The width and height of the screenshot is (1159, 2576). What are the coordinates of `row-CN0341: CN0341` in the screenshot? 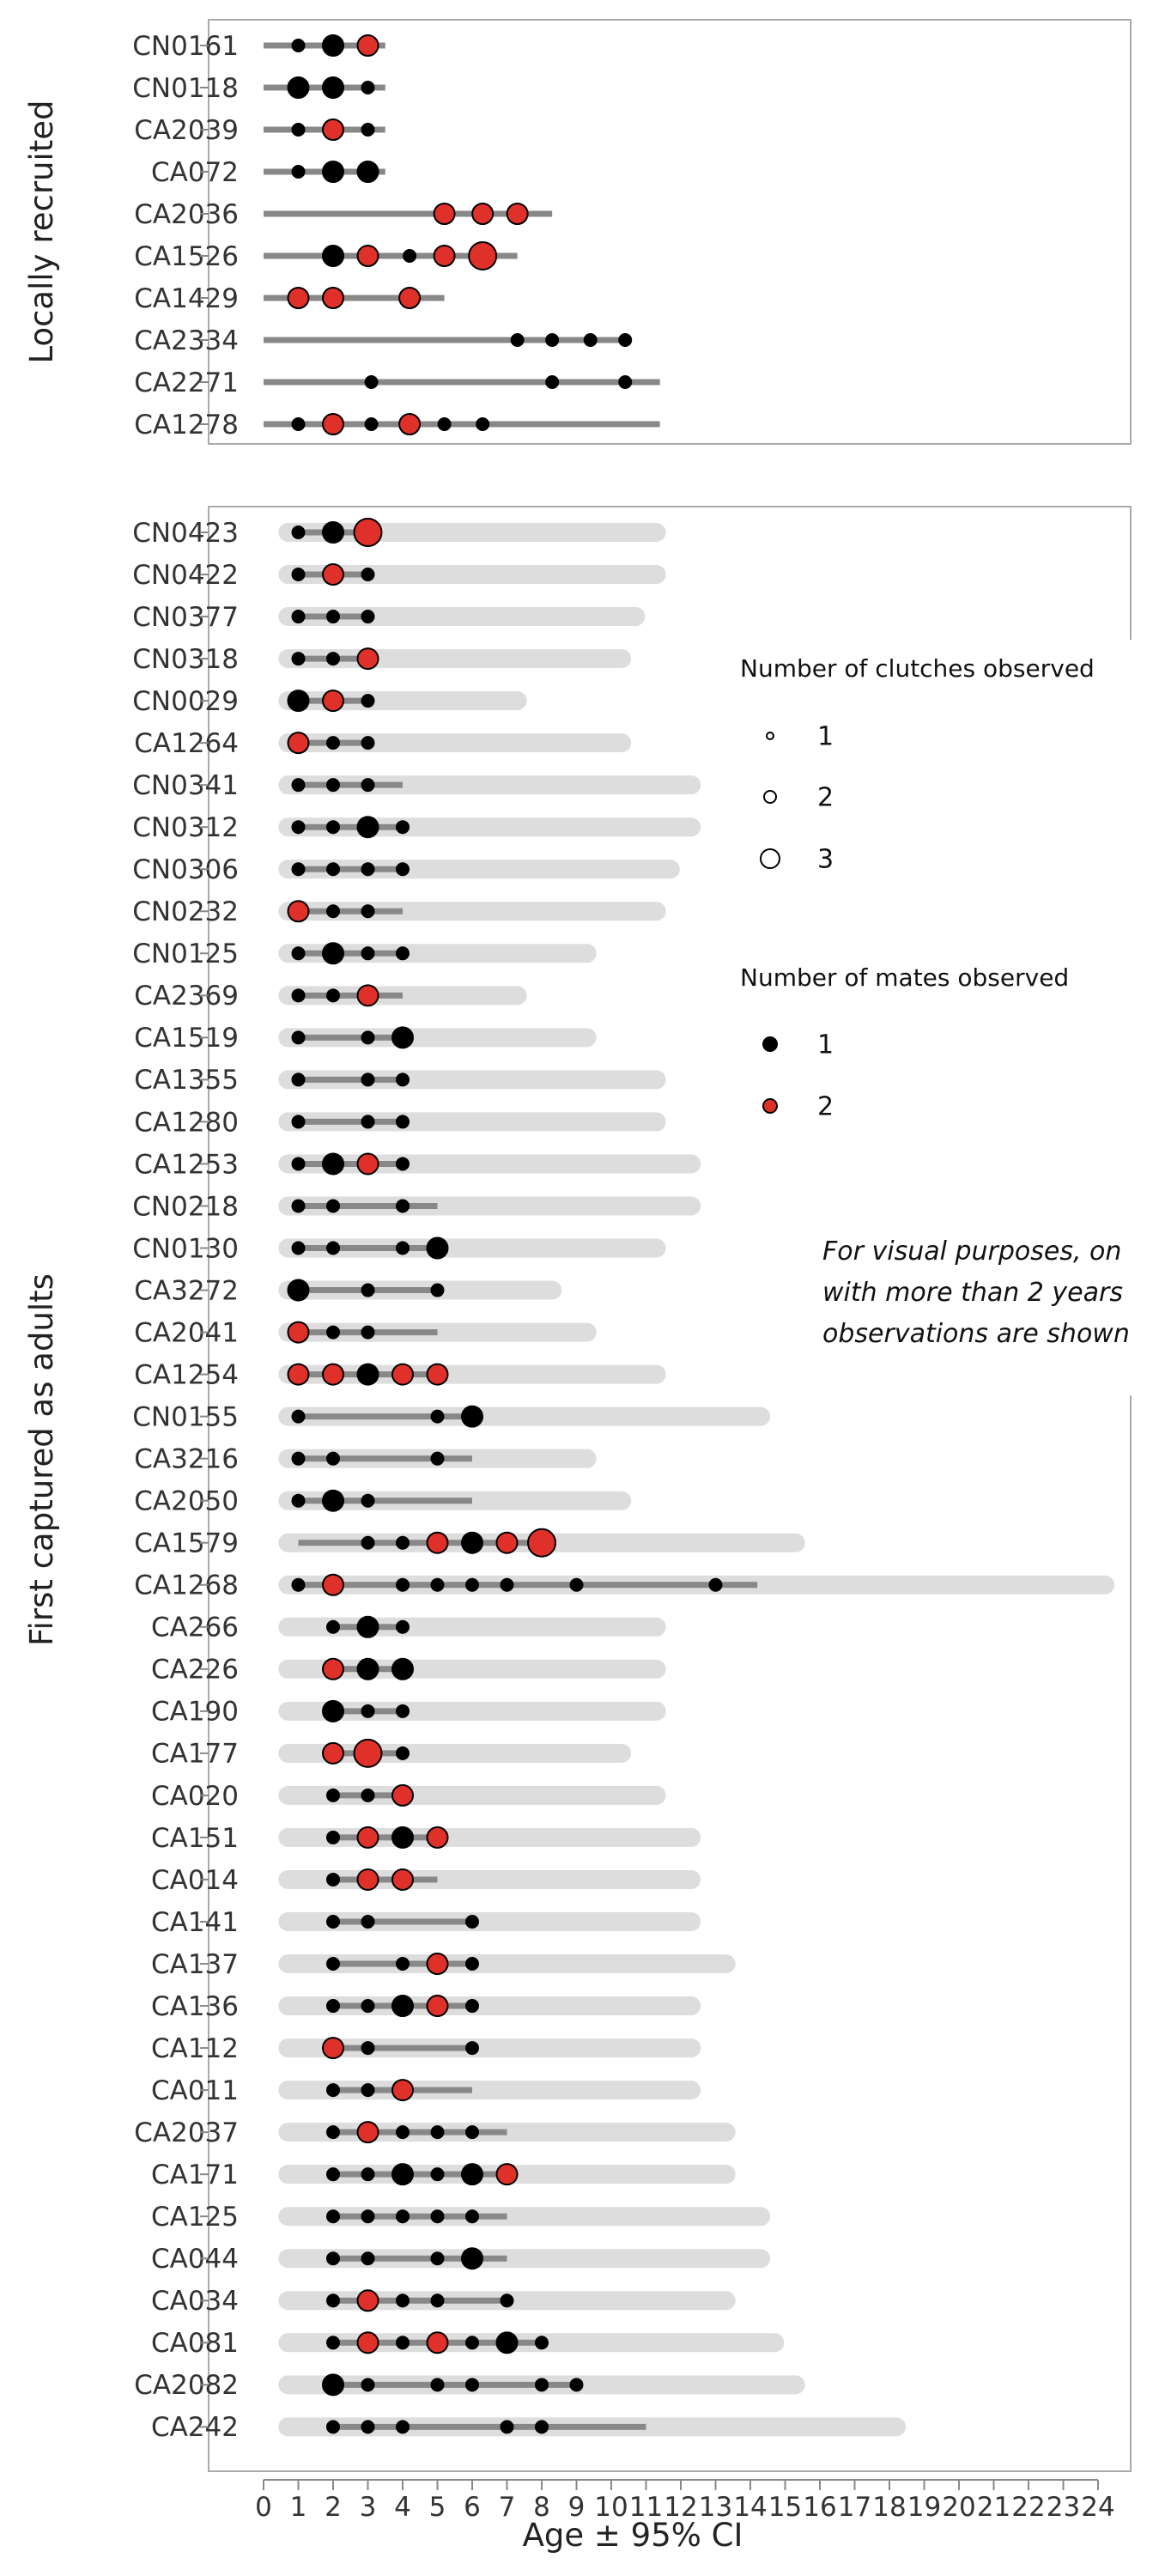 It's located at (417, 786).